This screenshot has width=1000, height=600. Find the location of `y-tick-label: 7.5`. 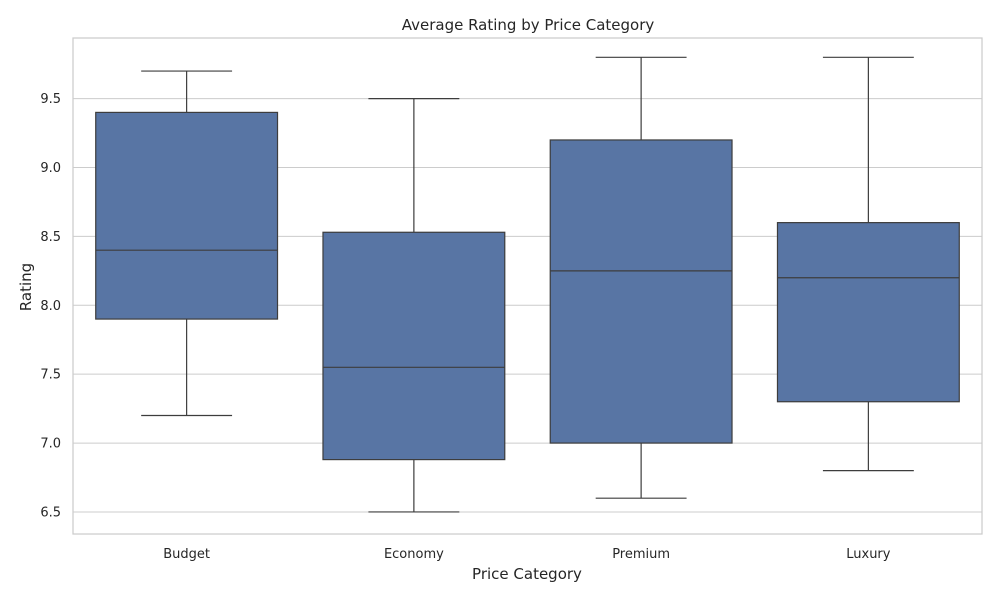

y-tick-label: 7.5 is located at coordinates (50, 375).